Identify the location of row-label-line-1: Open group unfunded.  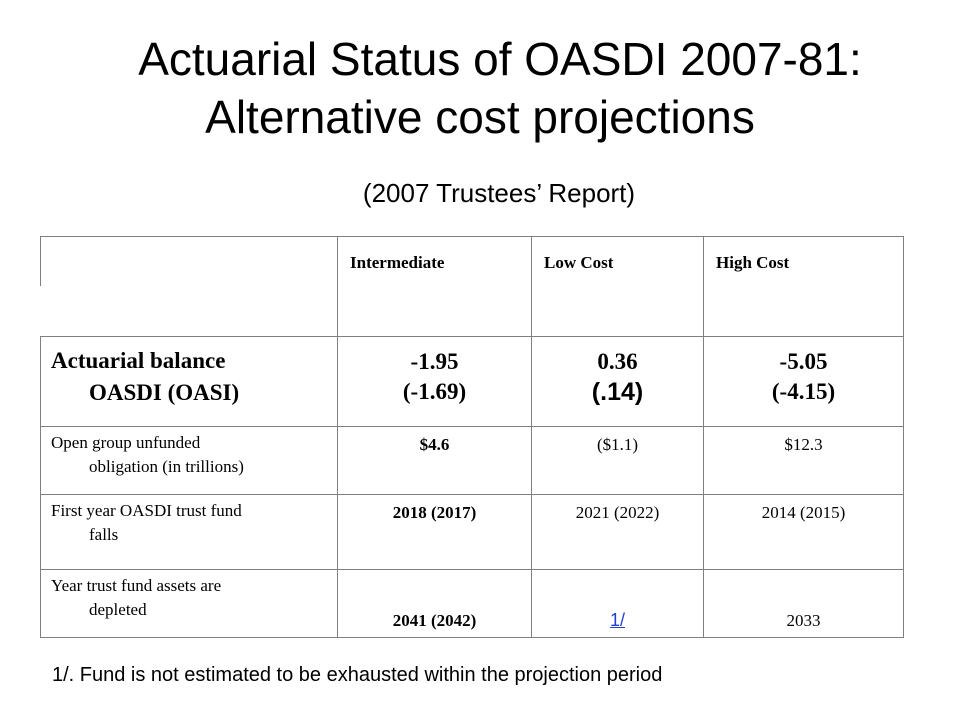
(126, 442).